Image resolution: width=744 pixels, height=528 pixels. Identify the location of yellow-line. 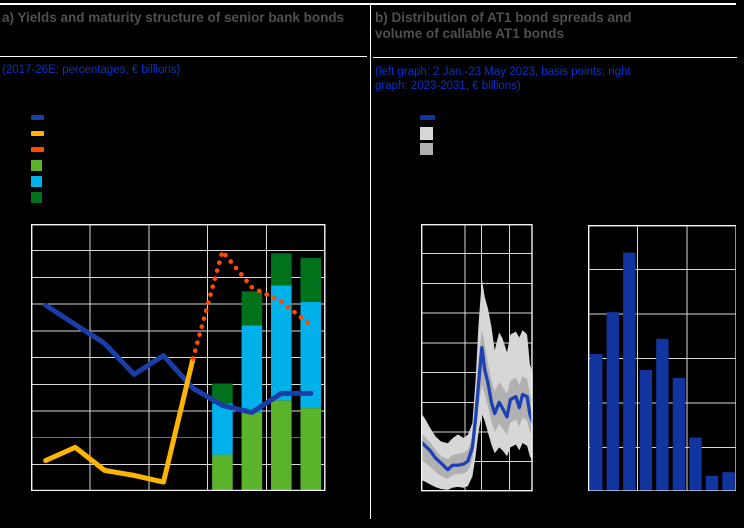
(119, 420).